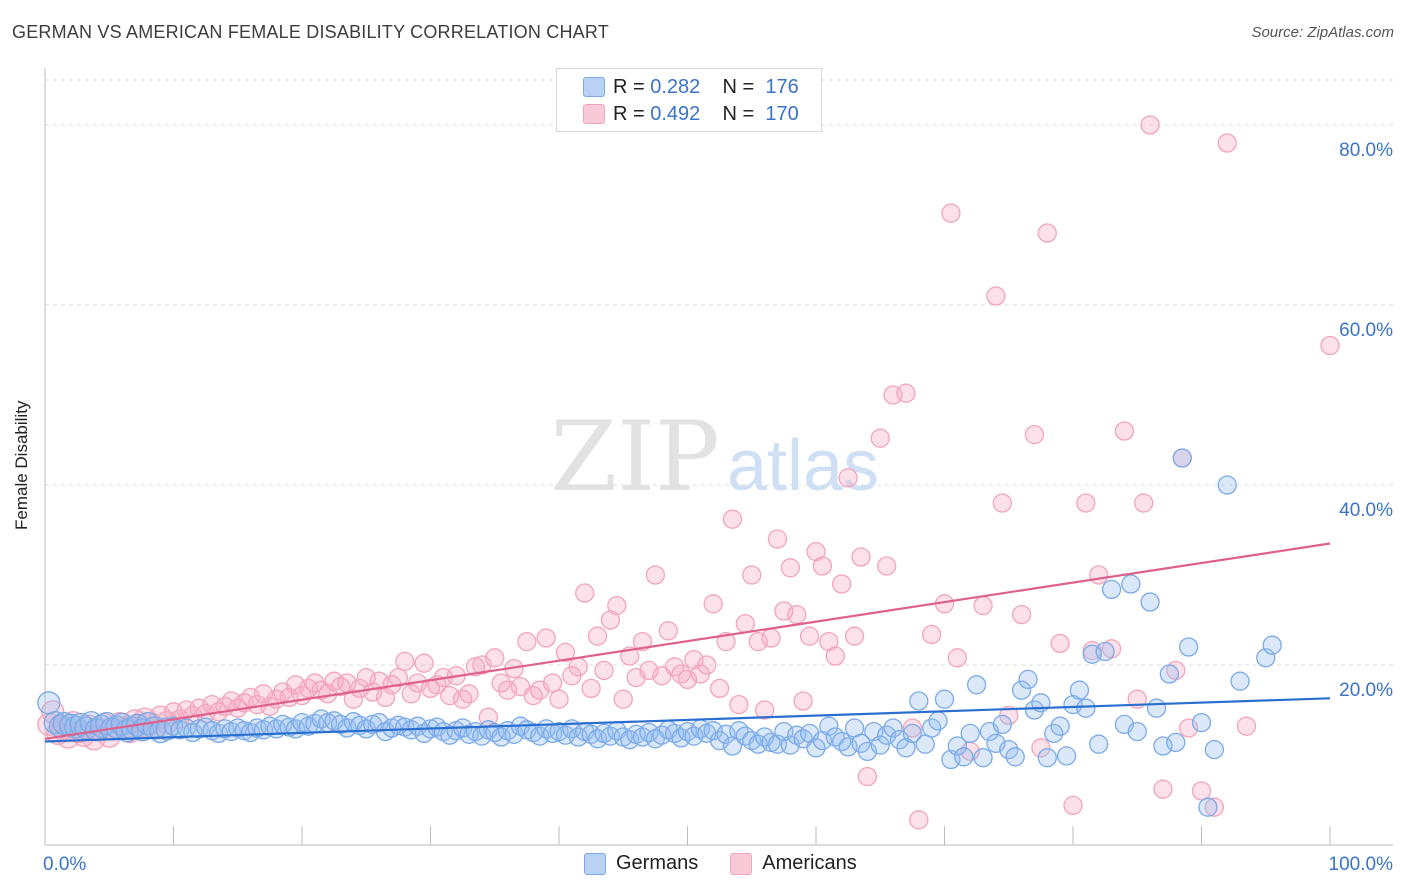  Describe the element at coordinates (793, 863) in the screenshot. I see `legend-item-americans: Americans` at that location.